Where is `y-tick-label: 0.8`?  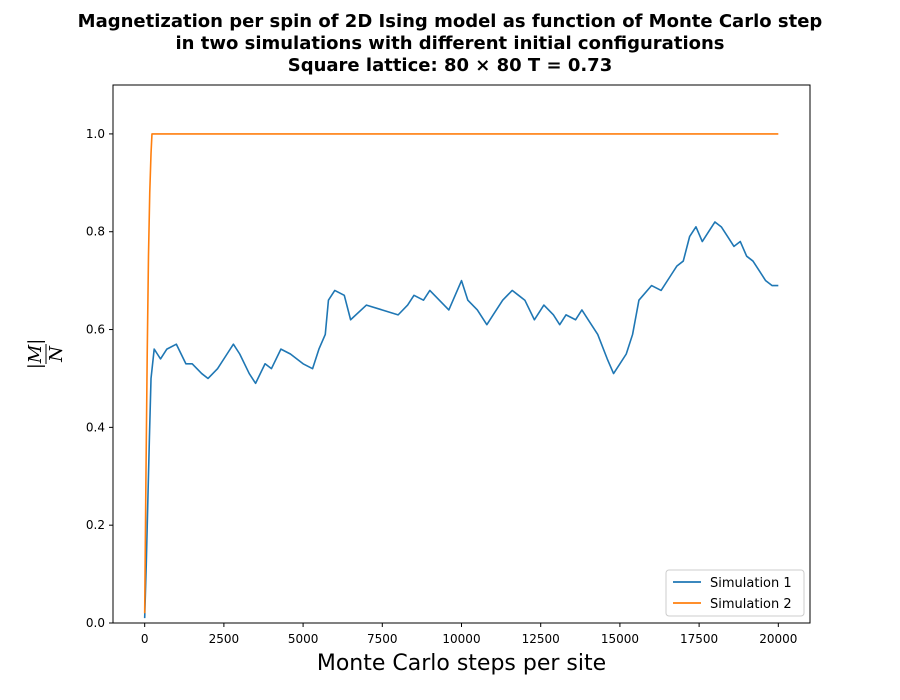
y-tick-label: 0.8 is located at coordinates (95, 232).